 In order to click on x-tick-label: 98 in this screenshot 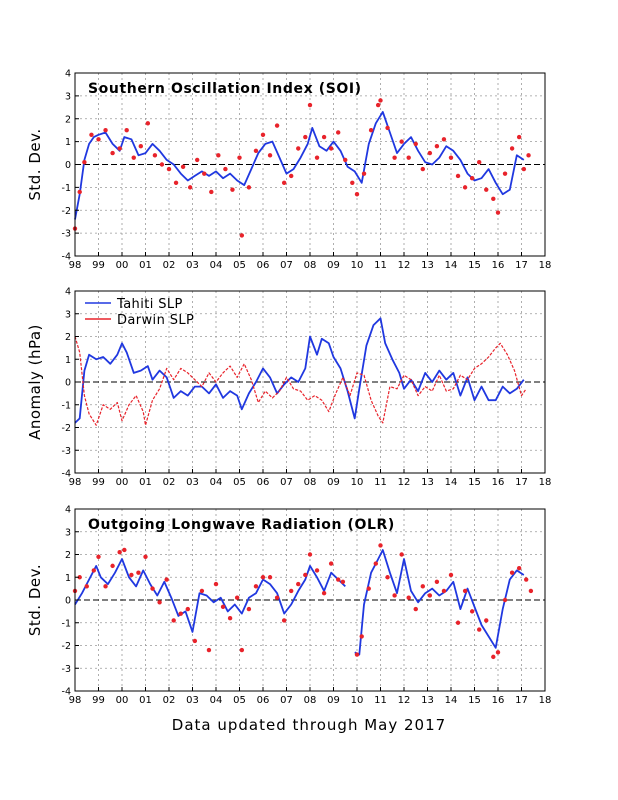, I will do `click(75, 482)`.